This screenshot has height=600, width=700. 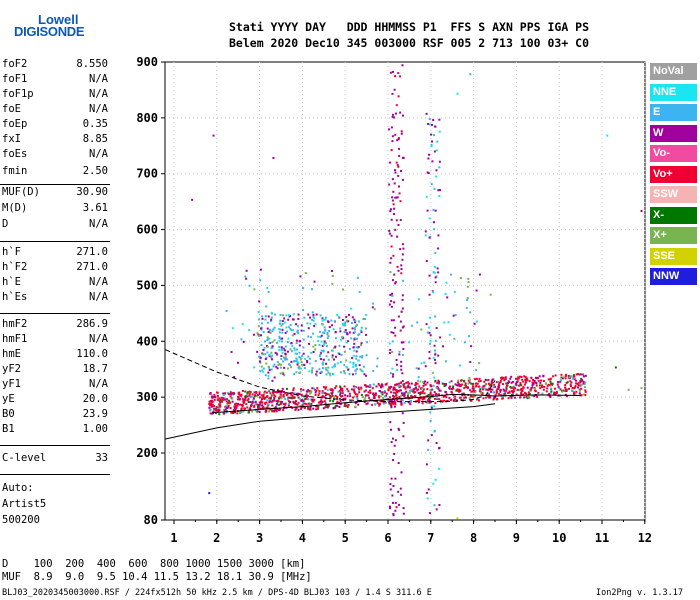 I want to click on param-name: D, so click(x=5, y=224).